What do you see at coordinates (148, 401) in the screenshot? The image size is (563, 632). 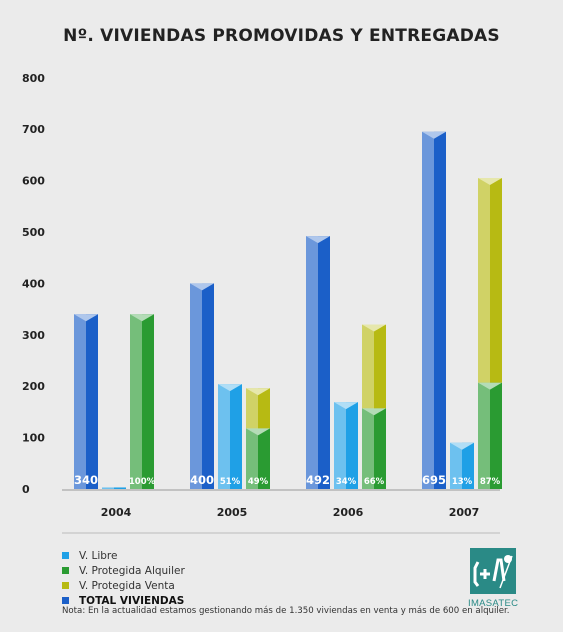 I see `bar-protegida-alquiler-2004` at bounding box center [148, 401].